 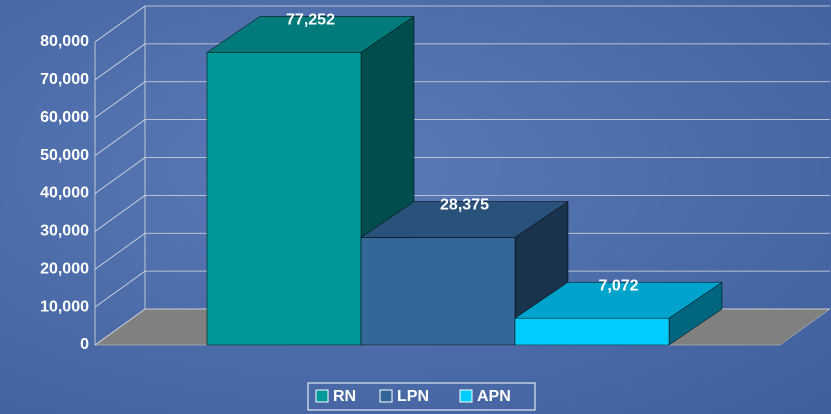 What do you see at coordinates (413, 396) in the screenshot?
I see `legend-label: LPN` at bounding box center [413, 396].